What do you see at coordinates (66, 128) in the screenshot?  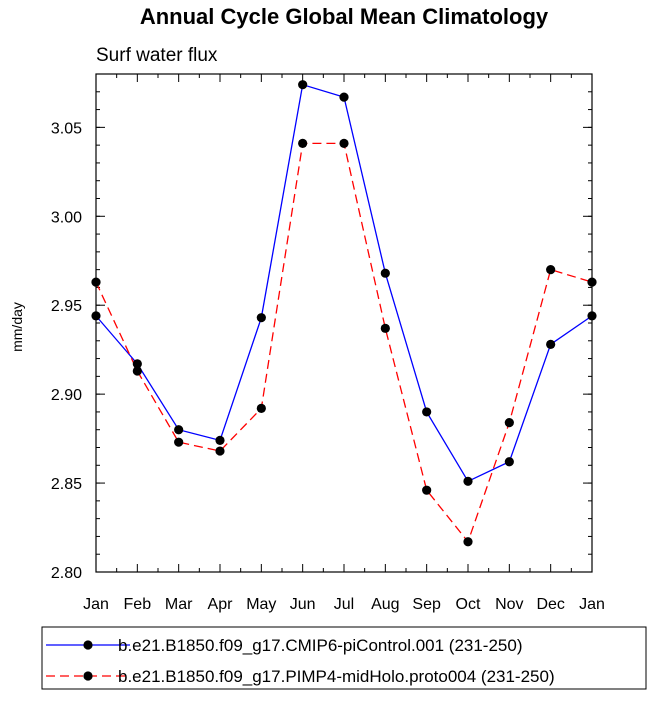 I see `y-tick-label: 3.05` at bounding box center [66, 128].